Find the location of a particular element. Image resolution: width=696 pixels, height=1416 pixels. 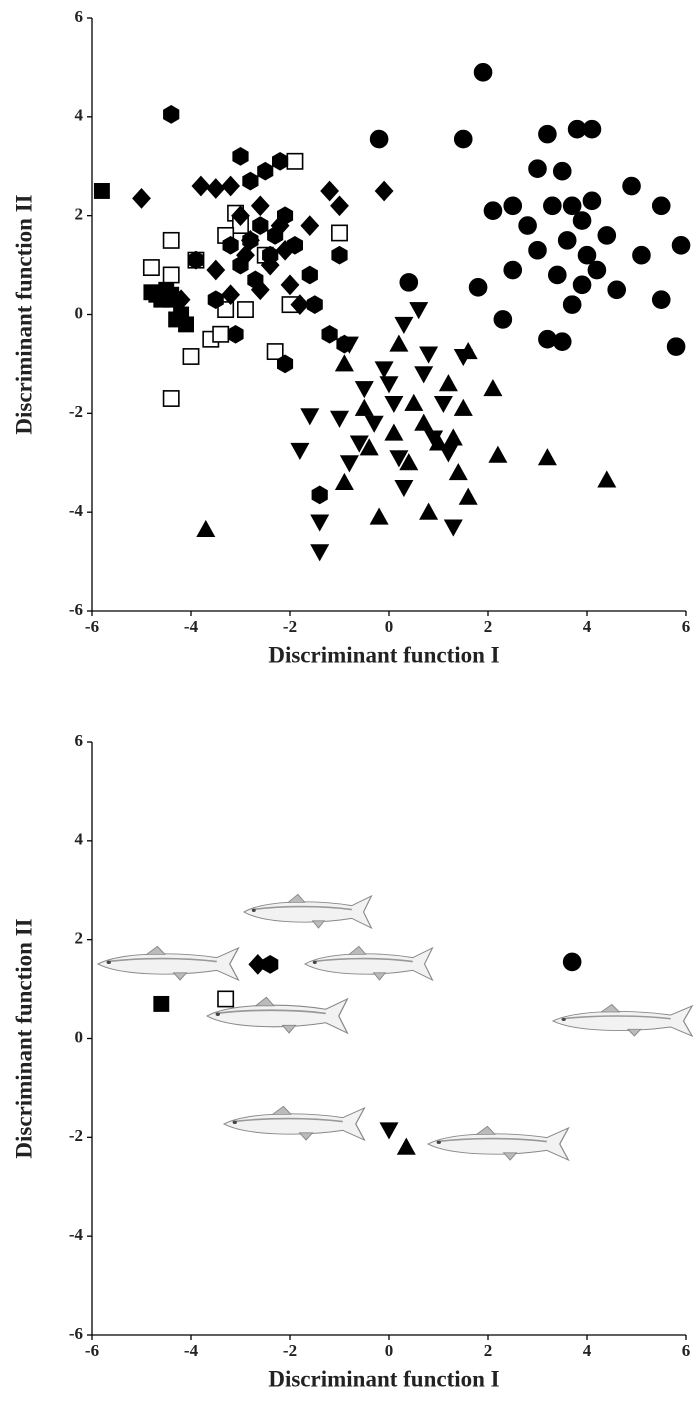

x-tick-label: 4 is located at coordinates (587, 626).